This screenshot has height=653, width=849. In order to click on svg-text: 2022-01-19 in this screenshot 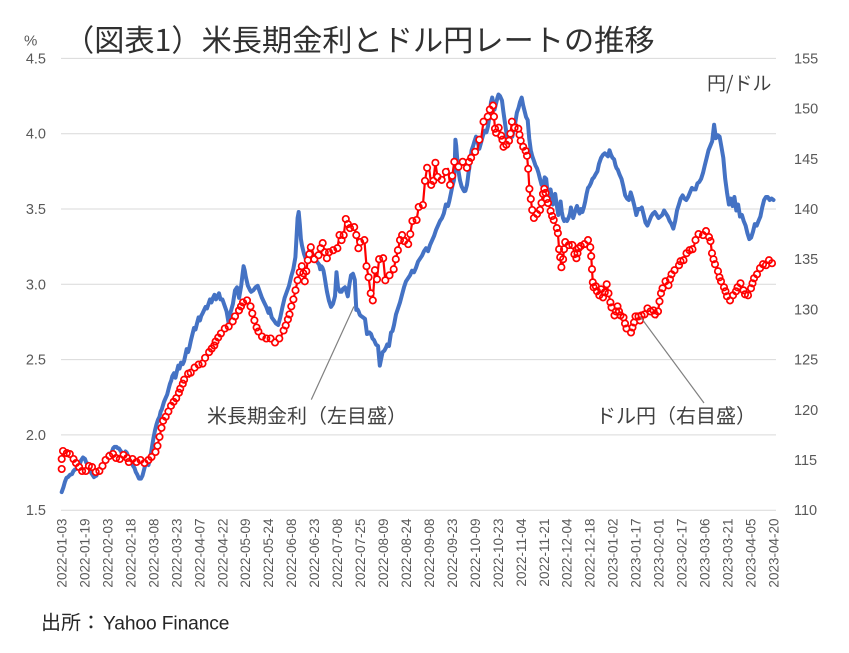, I will do `click(85, 553)`.